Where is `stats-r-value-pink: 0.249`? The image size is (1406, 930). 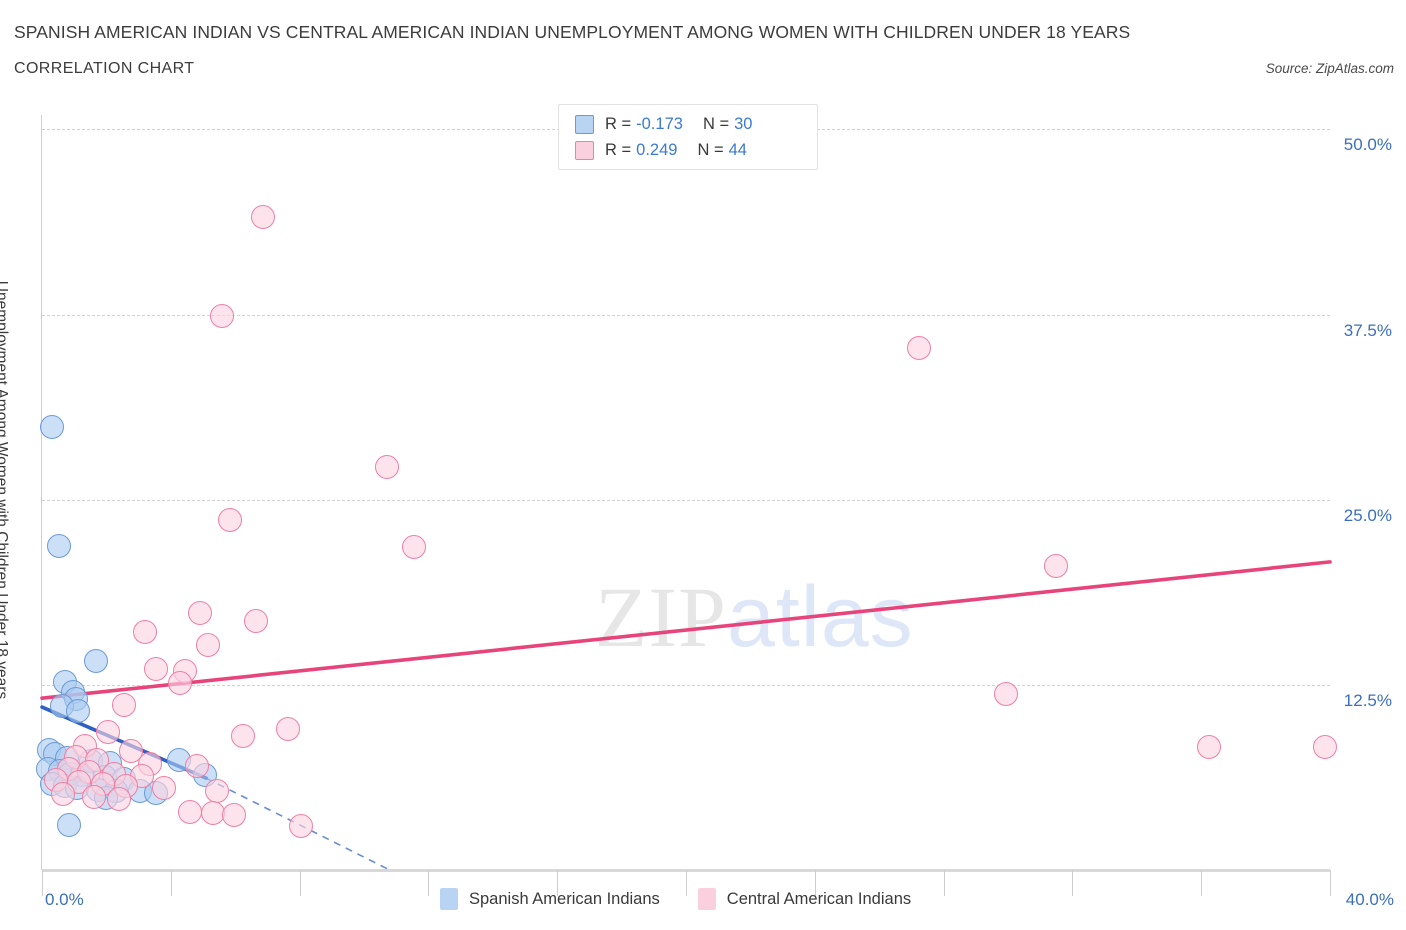 stats-r-value-pink: 0.249 is located at coordinates (657, 149).